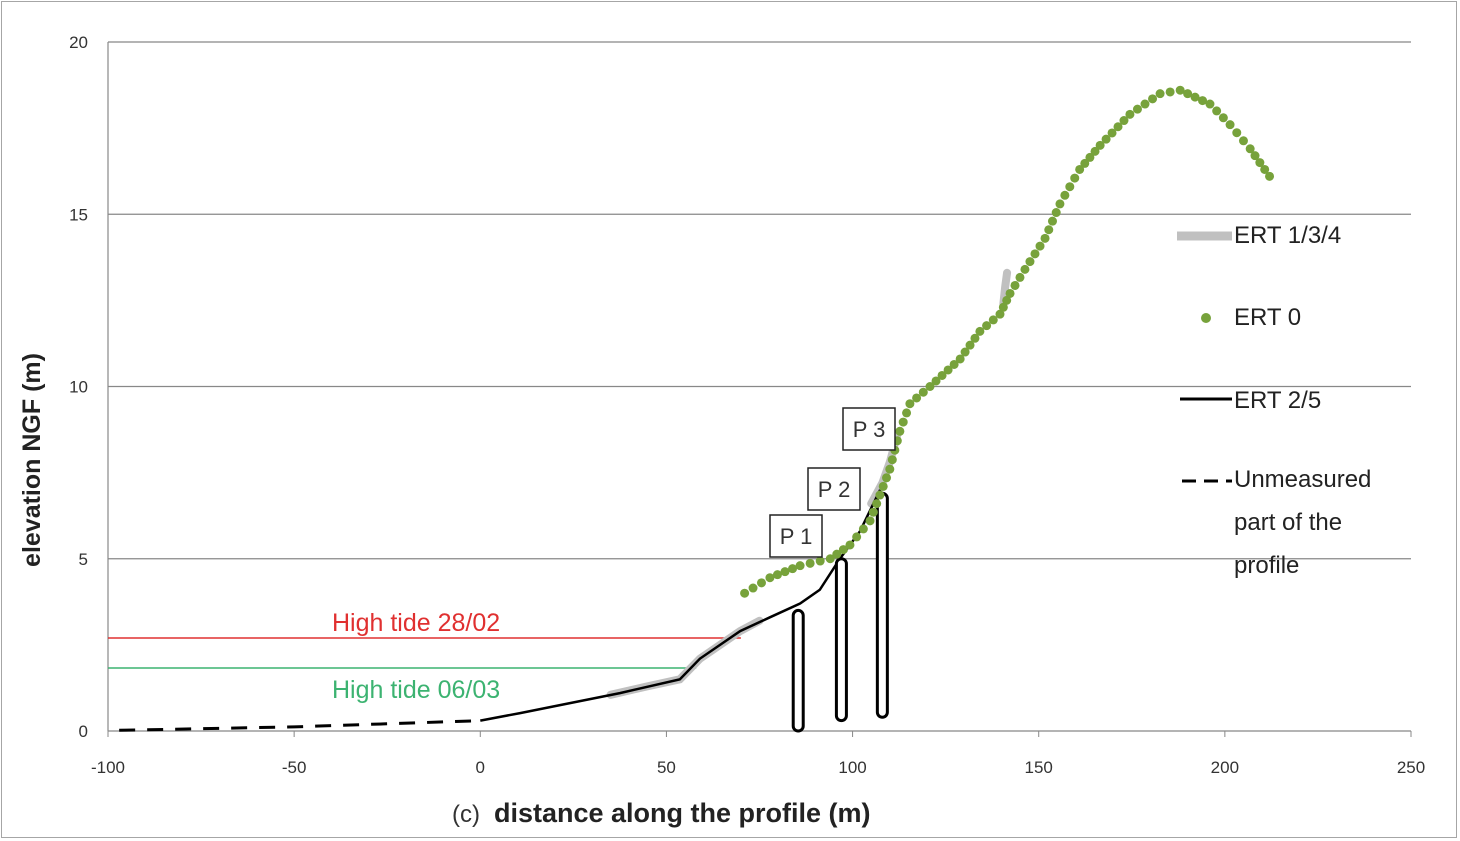 Image resolution: width=1460 pixels, height=841 pixels. What do you see at coordinates (1277, 400) in the screenshot?
I see `legend-label: ERT 2/5` at bounding box center [1277, 400].